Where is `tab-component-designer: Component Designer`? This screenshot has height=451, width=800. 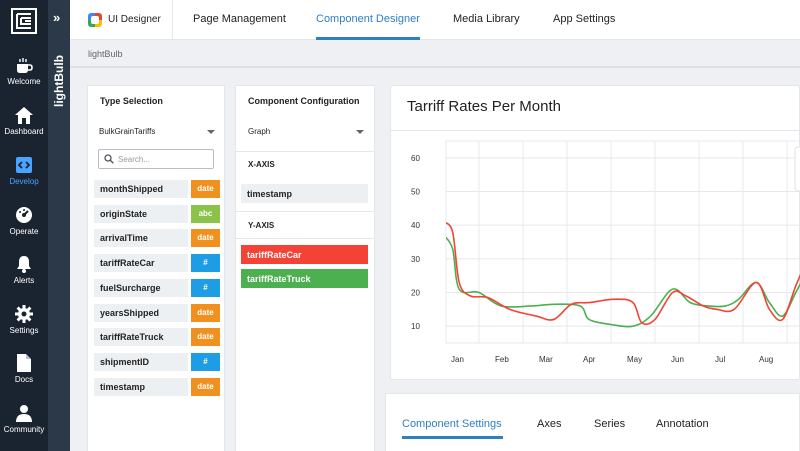 tab-component-designer: Component Designer is located at coordinates (368, 19).